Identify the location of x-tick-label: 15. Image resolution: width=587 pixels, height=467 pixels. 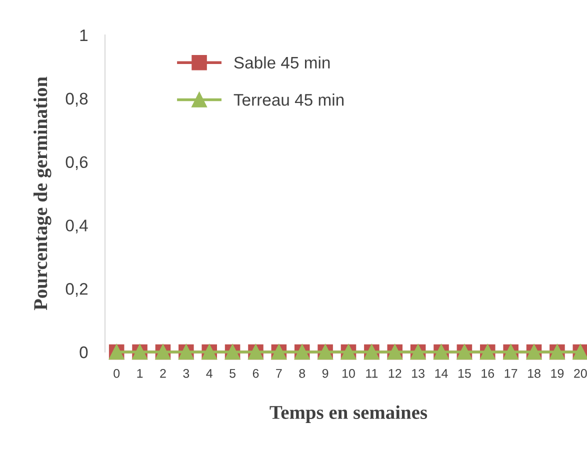
(464, 373).